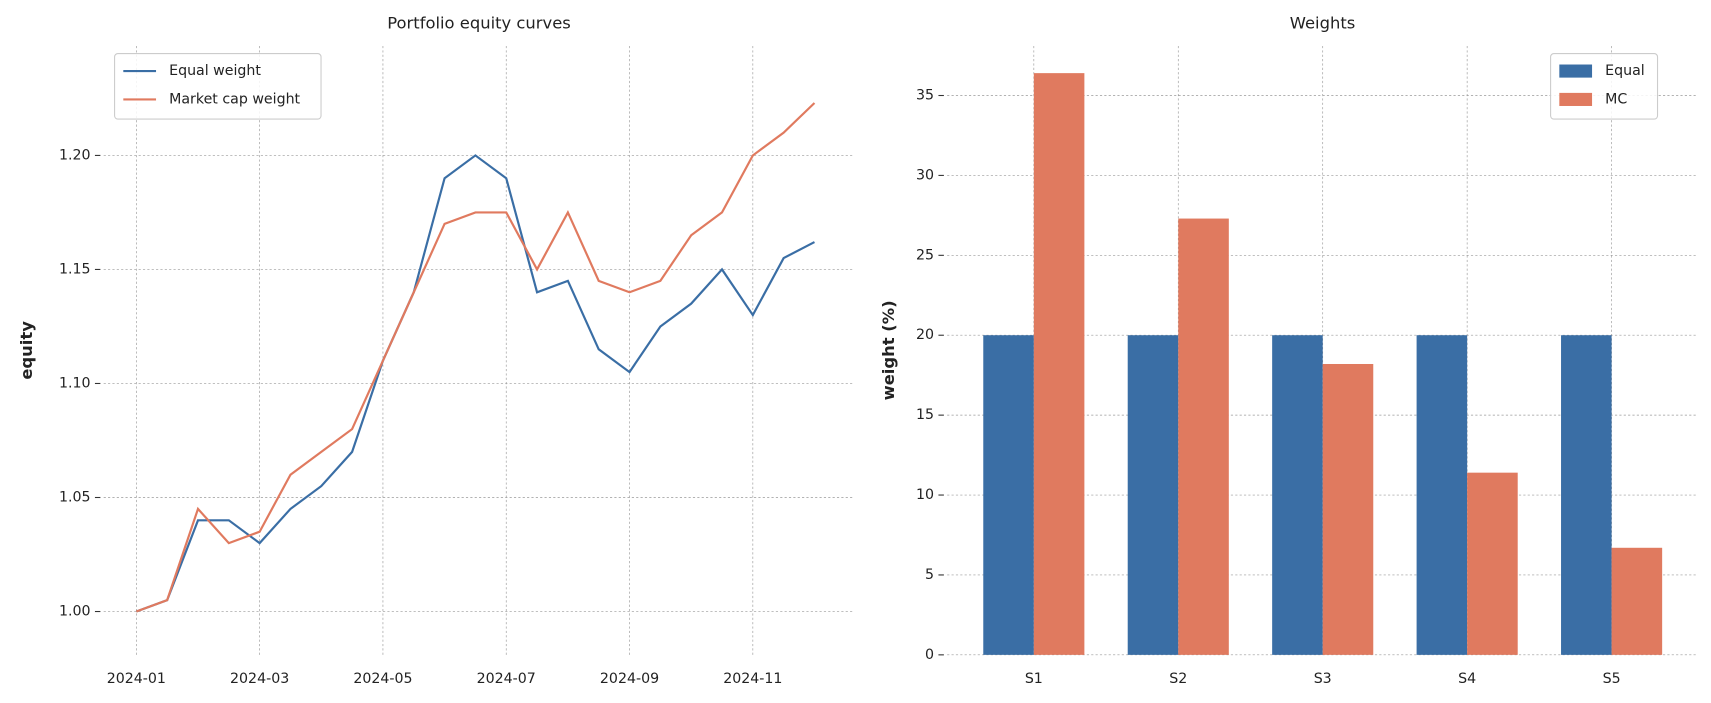  What do you see at coordinates (1467, 679) in the screenshot?
I see `x-tick-label: S4` at bounding box center [1467, 679].